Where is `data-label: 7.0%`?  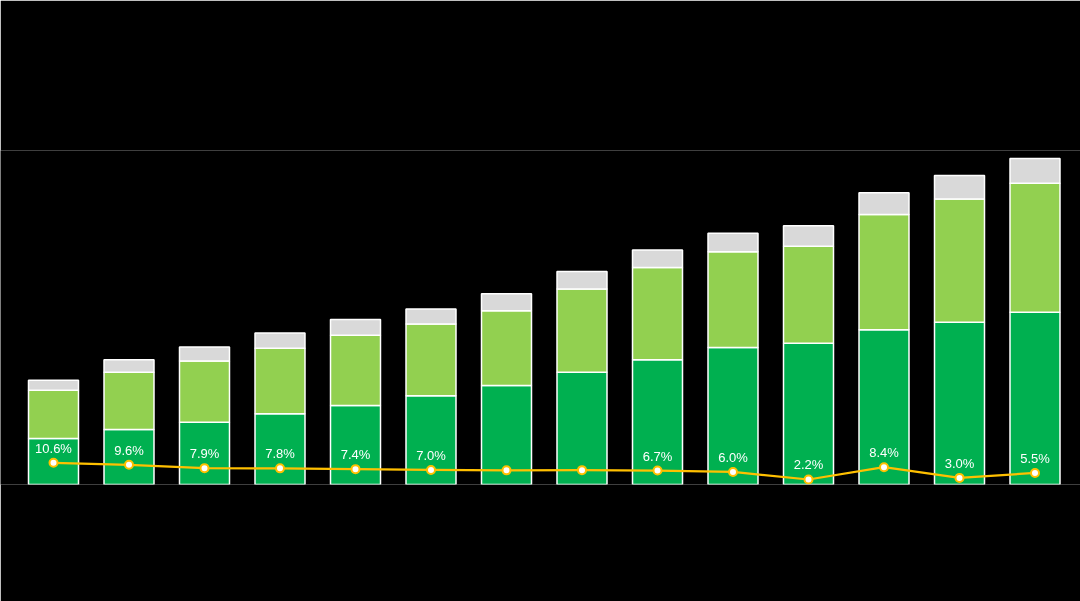 data-label: 7.0% is located at coordinates (431, 455).